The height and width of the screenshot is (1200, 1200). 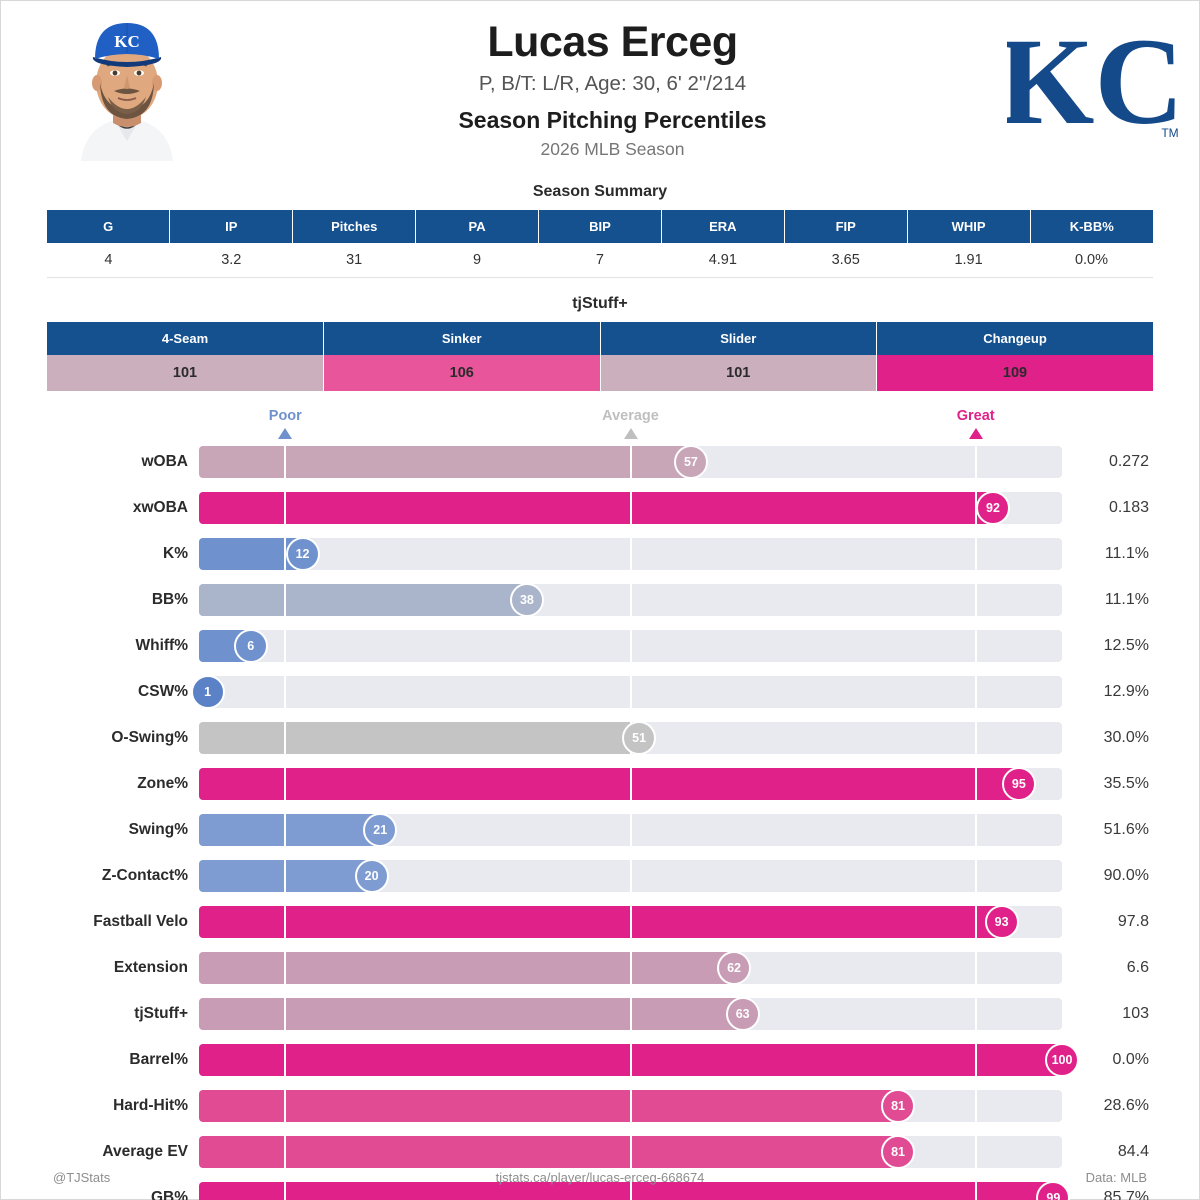 What do you see at coordinates (975, 416) in the screenshot?
I see `scale-label-great: Great` at bounding box center [975, 416].